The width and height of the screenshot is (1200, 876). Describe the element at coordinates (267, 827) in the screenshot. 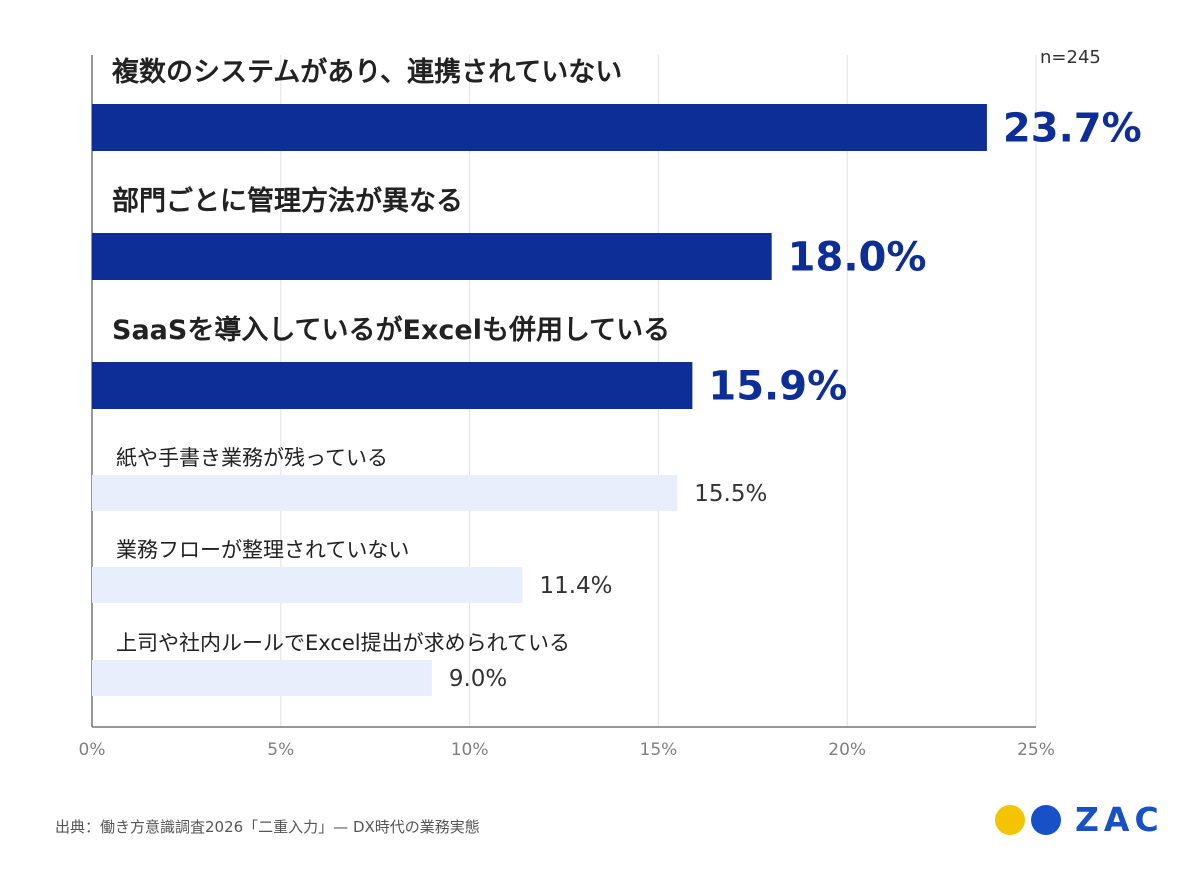

I see `source-note: 出典：働き方意識調査2026「二重入力」— DX時代の業務実態` at that location.